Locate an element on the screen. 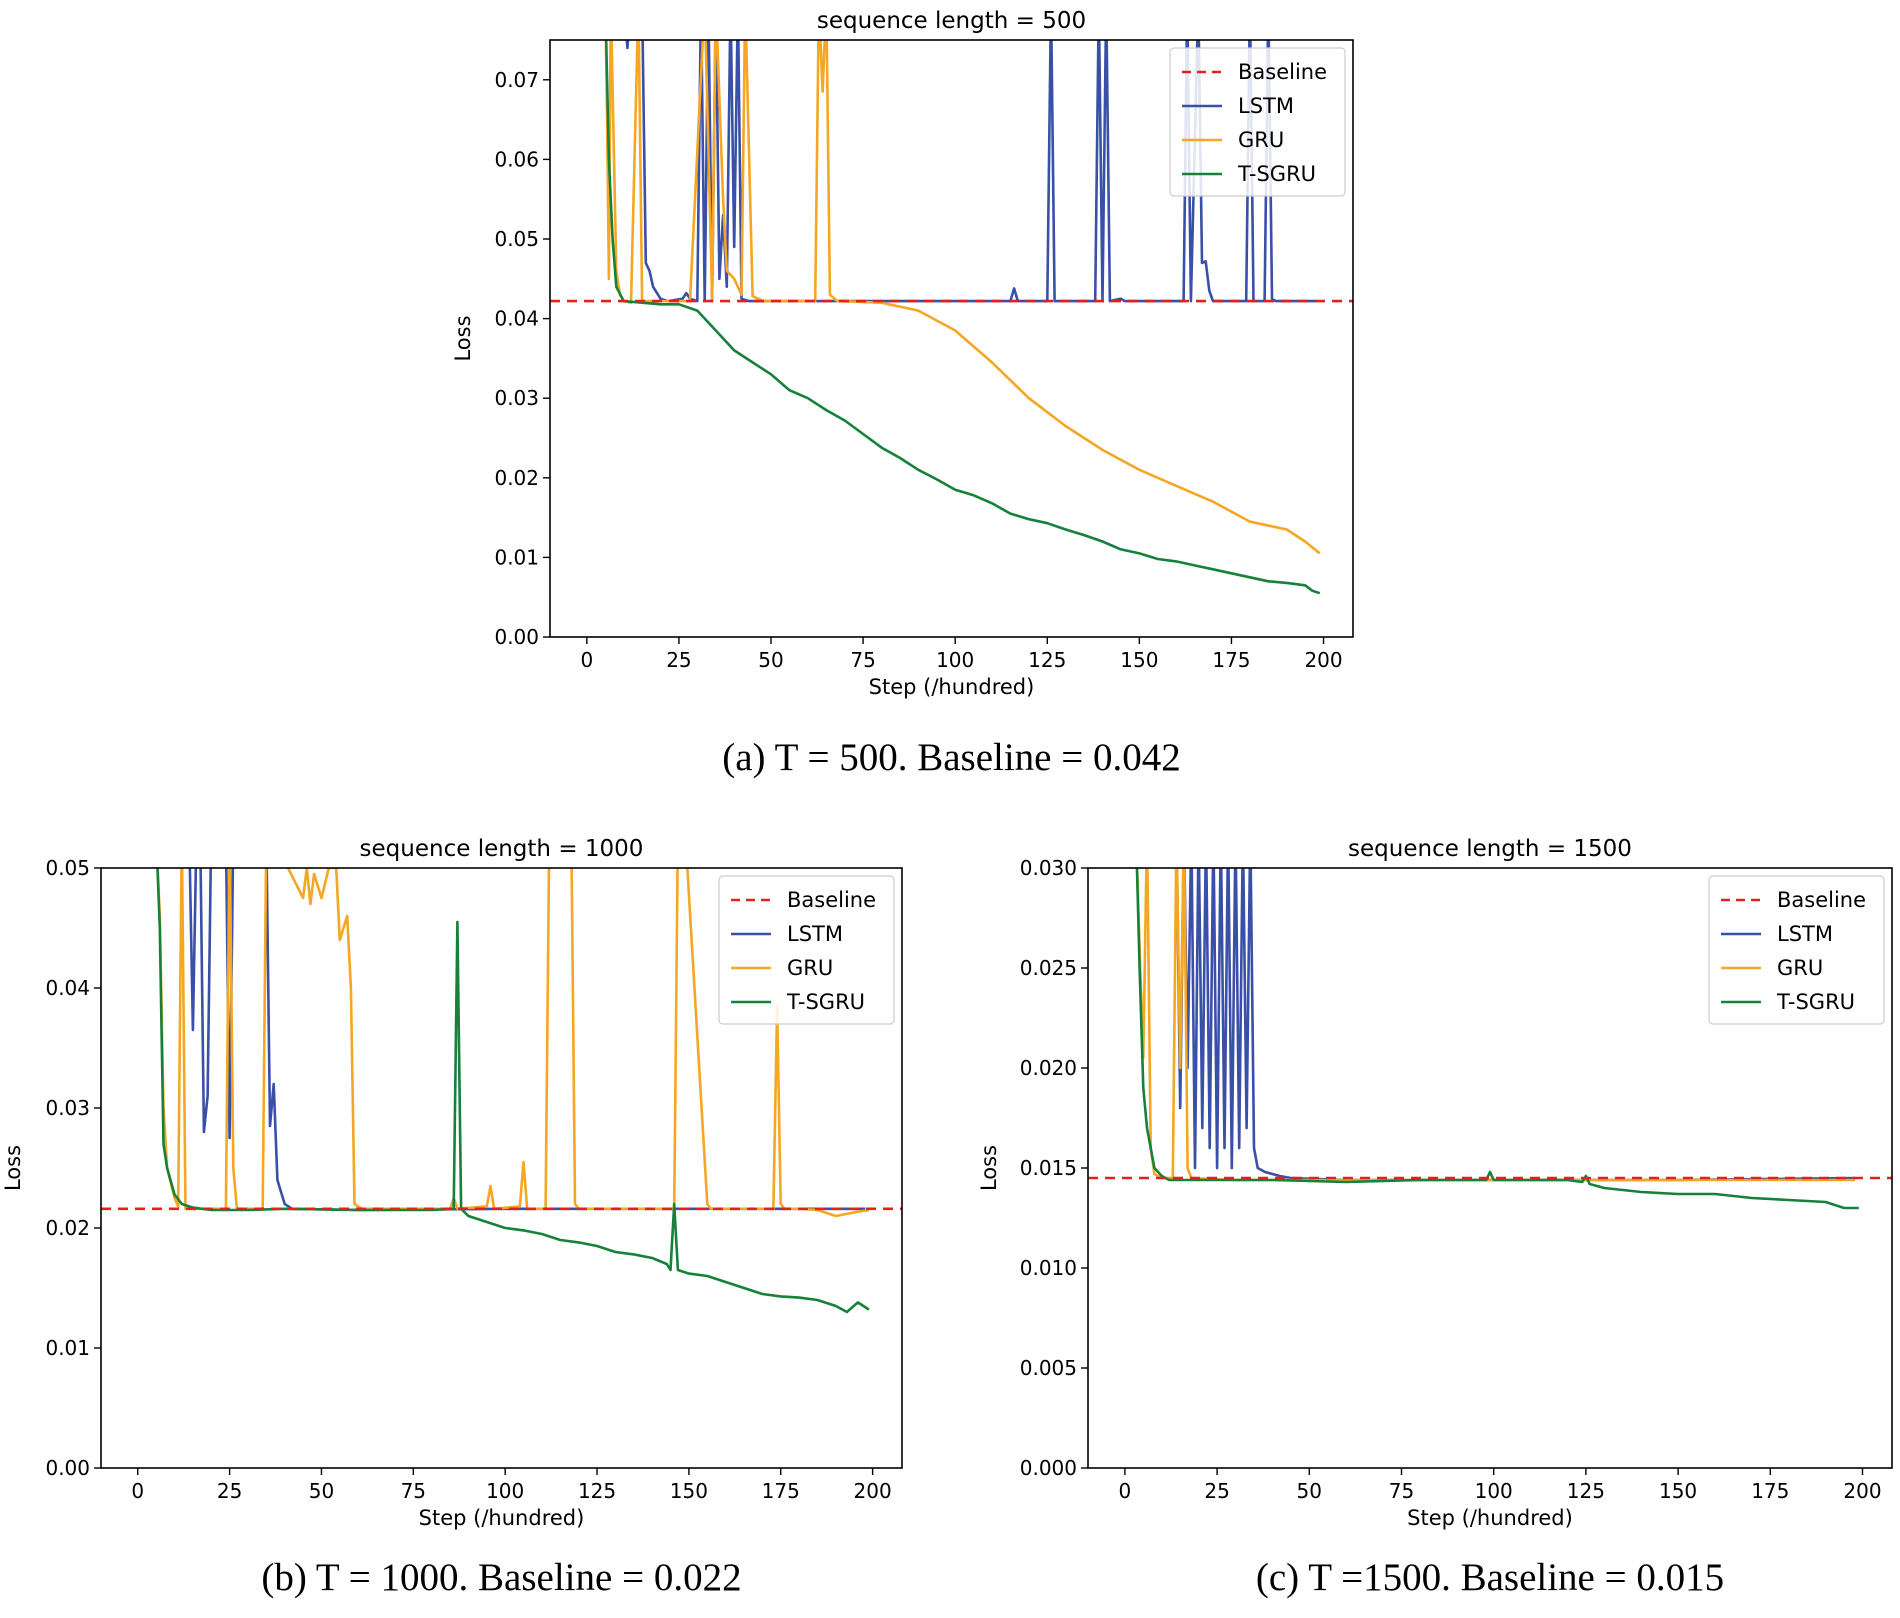 Image resolution: width=1900 pixels, height=1618 pixels. series-line-tsgru-a is located at coordinates (962, 317).